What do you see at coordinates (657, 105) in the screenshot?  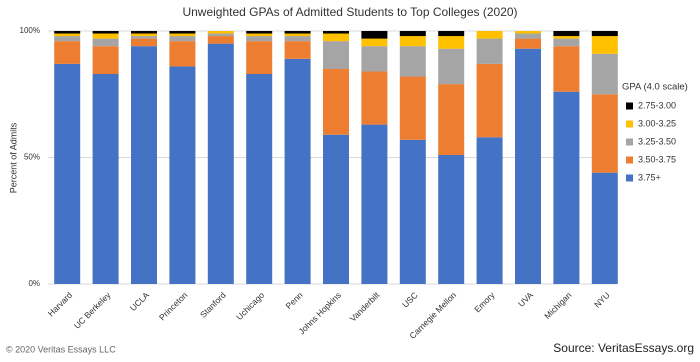 I see `legend-label: 2.75-3.00` at bounding box center [657, 105].